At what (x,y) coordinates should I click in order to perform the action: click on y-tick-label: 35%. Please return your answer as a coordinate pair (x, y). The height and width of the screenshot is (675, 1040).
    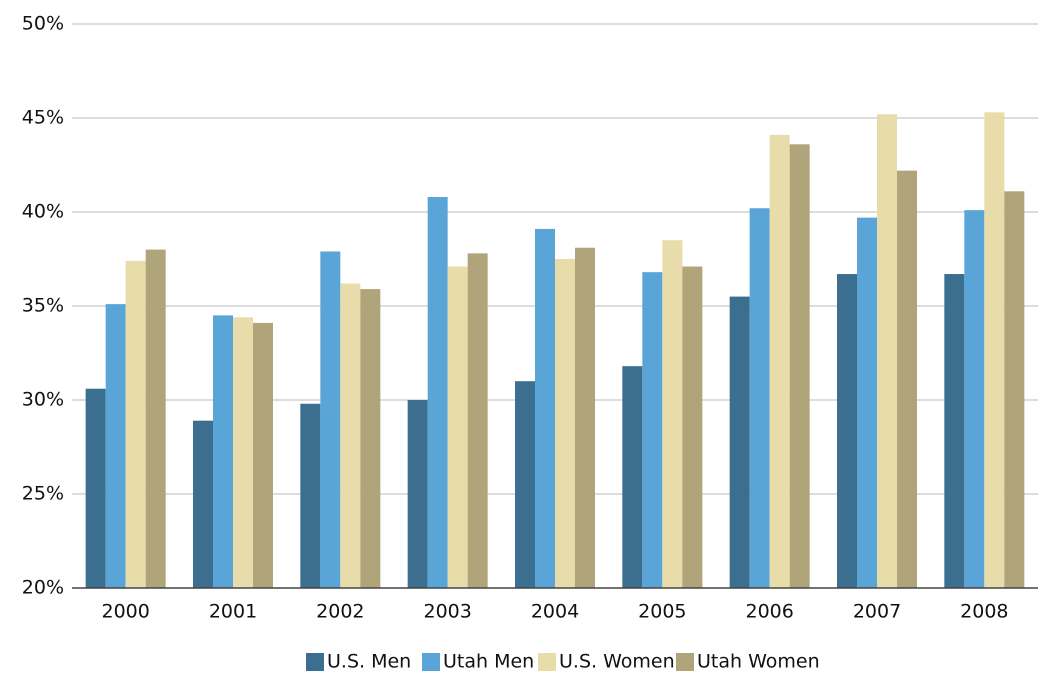
    Looking at the image, I should click on (43, 306).